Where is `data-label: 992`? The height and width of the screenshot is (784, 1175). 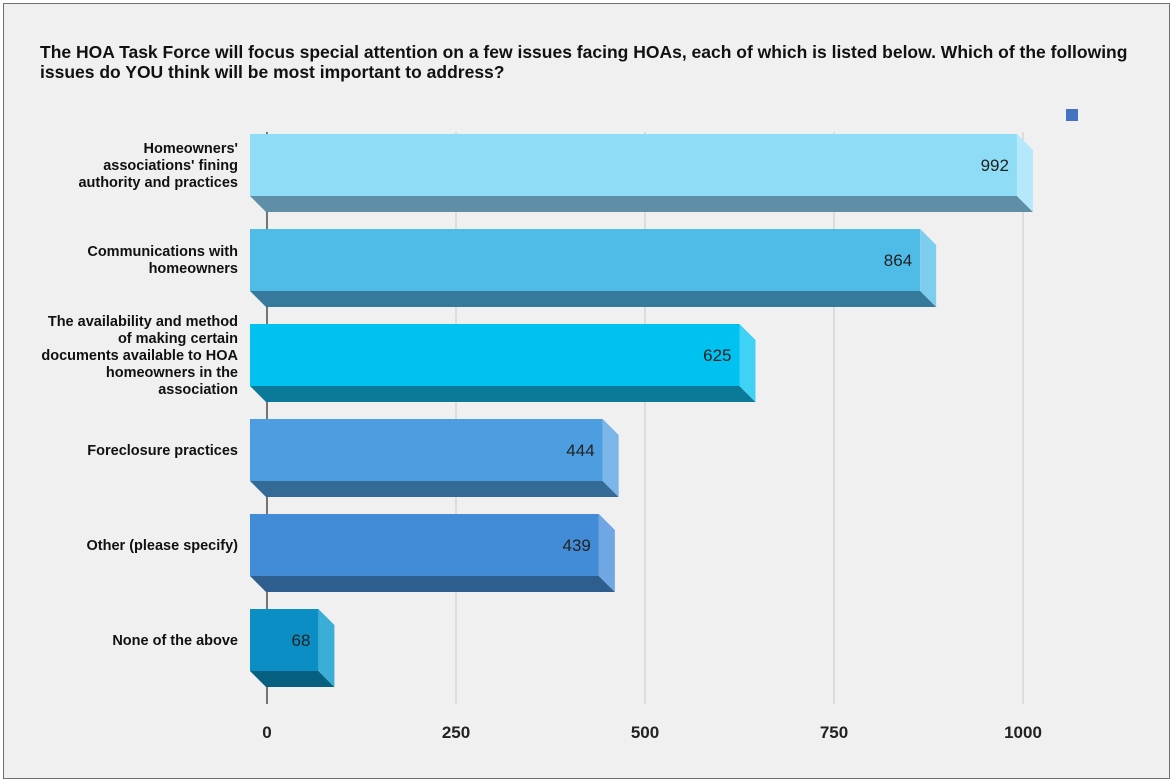 data-label: 992 is located at coordinates (995, 165).